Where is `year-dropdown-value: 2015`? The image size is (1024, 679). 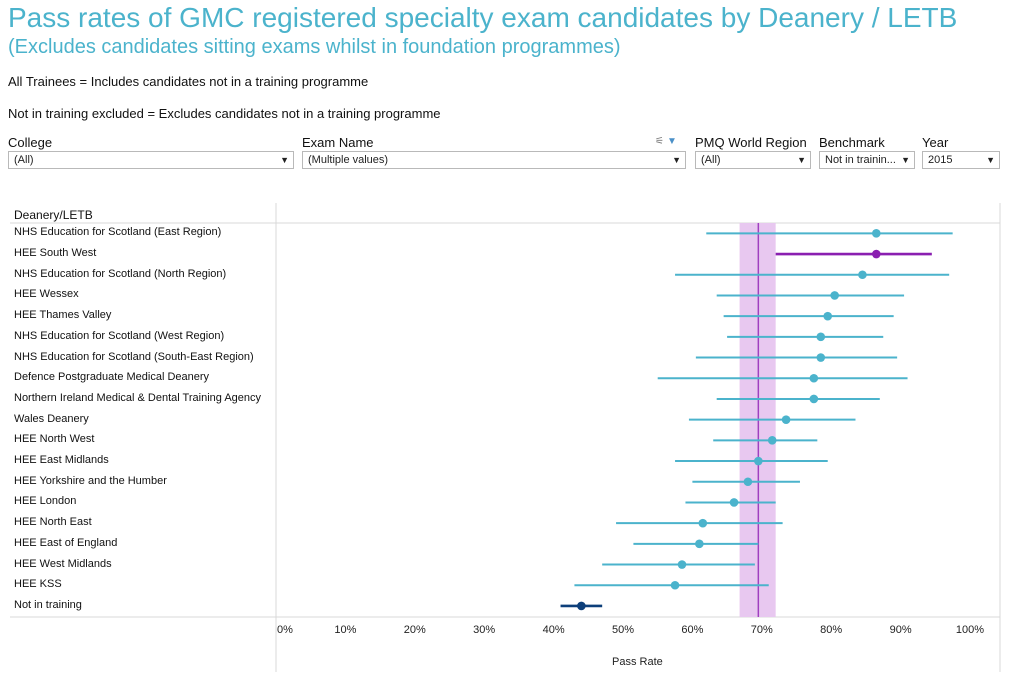 year-dropdown-value: 2015 is located at coordinates (940, 160).